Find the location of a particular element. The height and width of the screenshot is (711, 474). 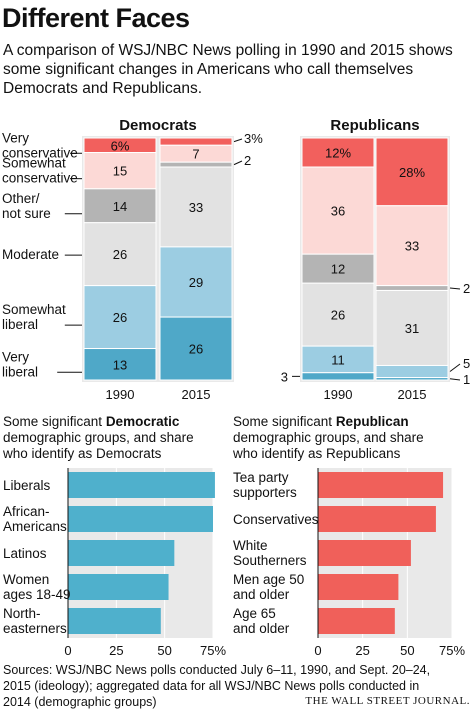

rep-segment-very_conservative-2015 is located at coordinates (412, 172).